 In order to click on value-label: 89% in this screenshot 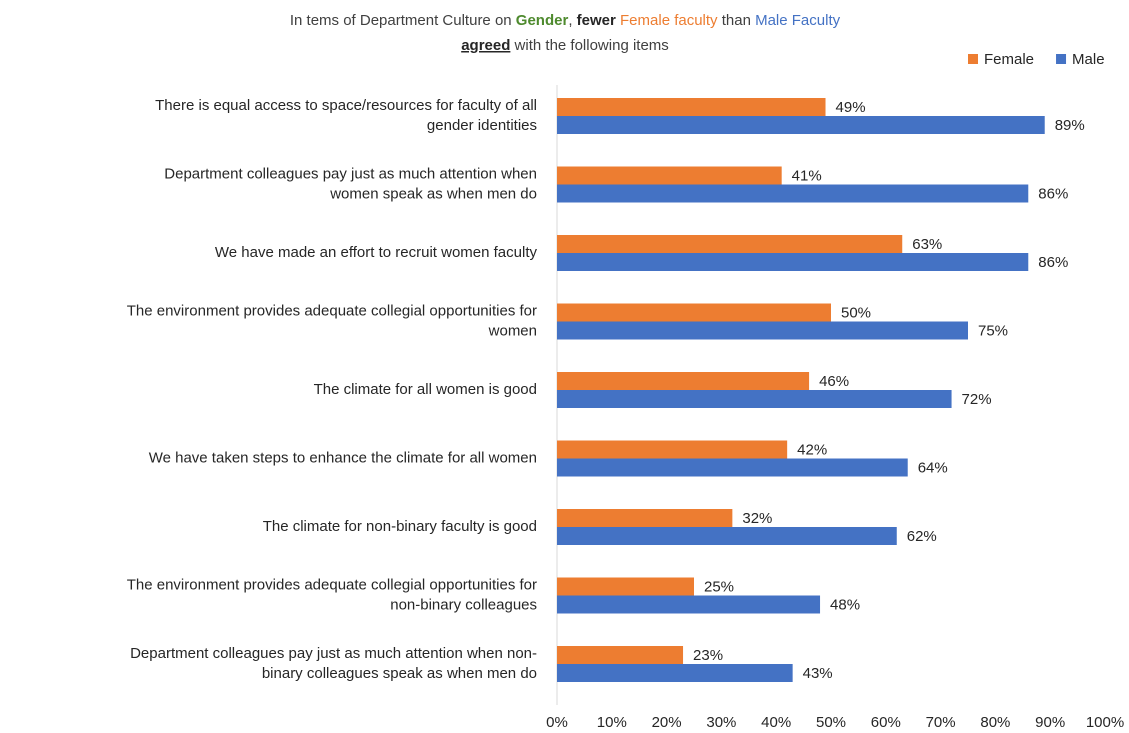, I will do `click(1070, 125)`.